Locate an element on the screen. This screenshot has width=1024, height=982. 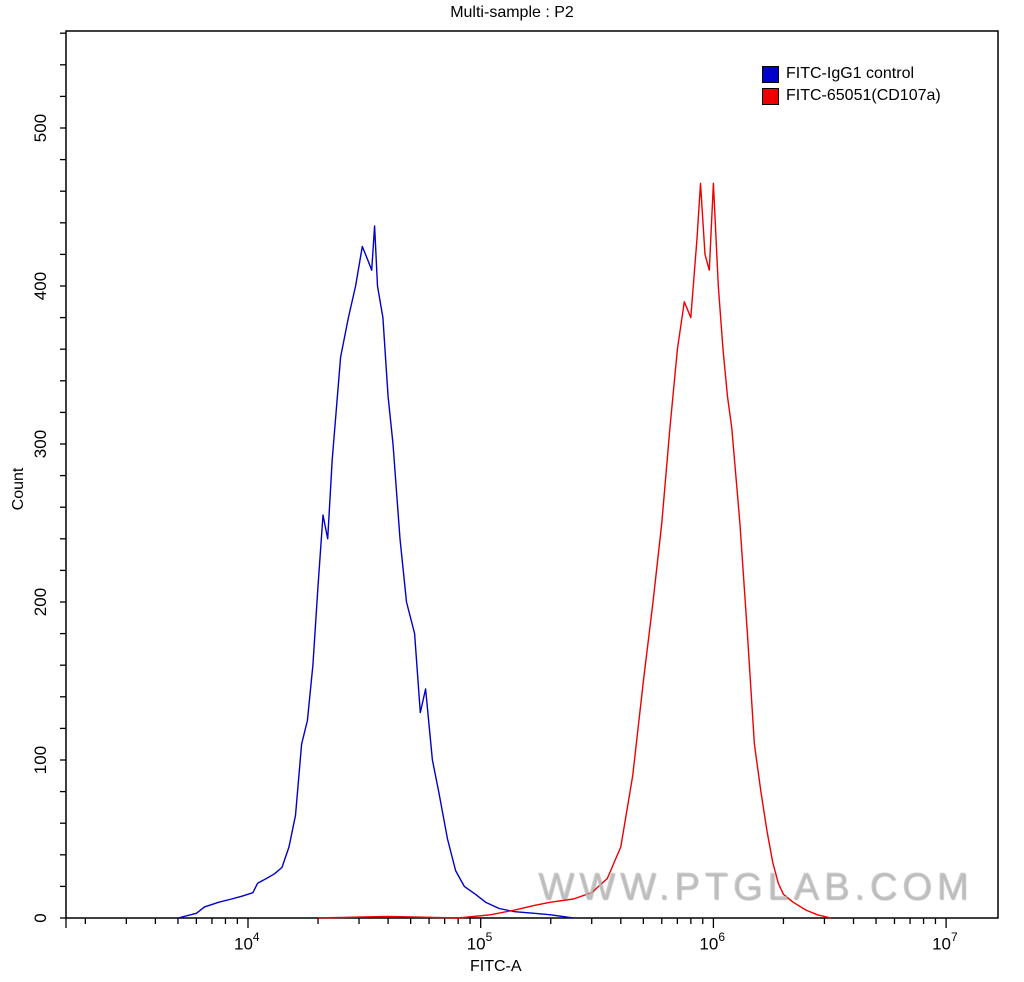
legend: FITC-IgG1 control FITC-65051(CD107a) is located at coordinates (851, 85).